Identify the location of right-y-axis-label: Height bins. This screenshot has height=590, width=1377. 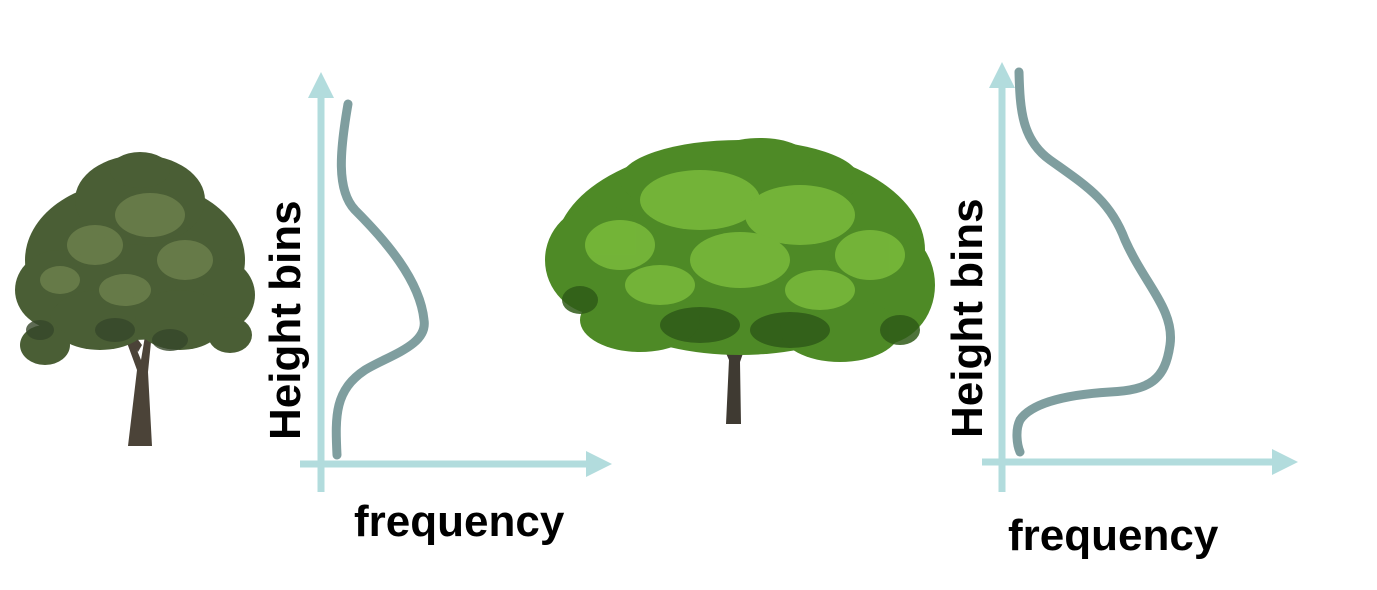
(967, 318).